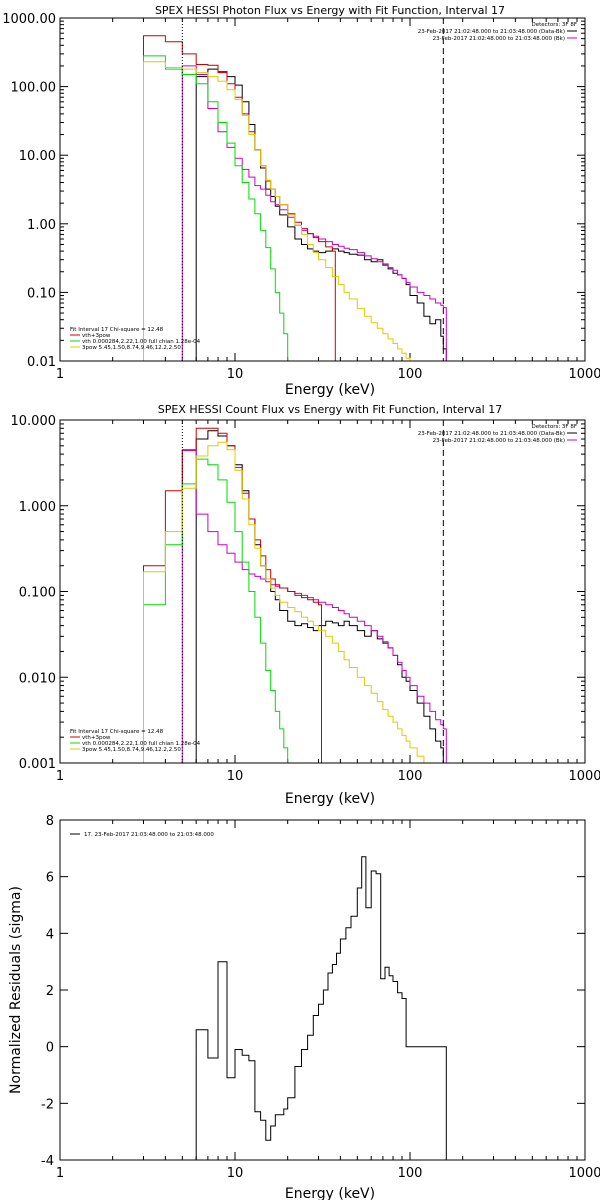  What do you see at coordinates (41, 293) in the screenshot?
I see `y-tick-label: 0.10` at bounding box center [41, 293].